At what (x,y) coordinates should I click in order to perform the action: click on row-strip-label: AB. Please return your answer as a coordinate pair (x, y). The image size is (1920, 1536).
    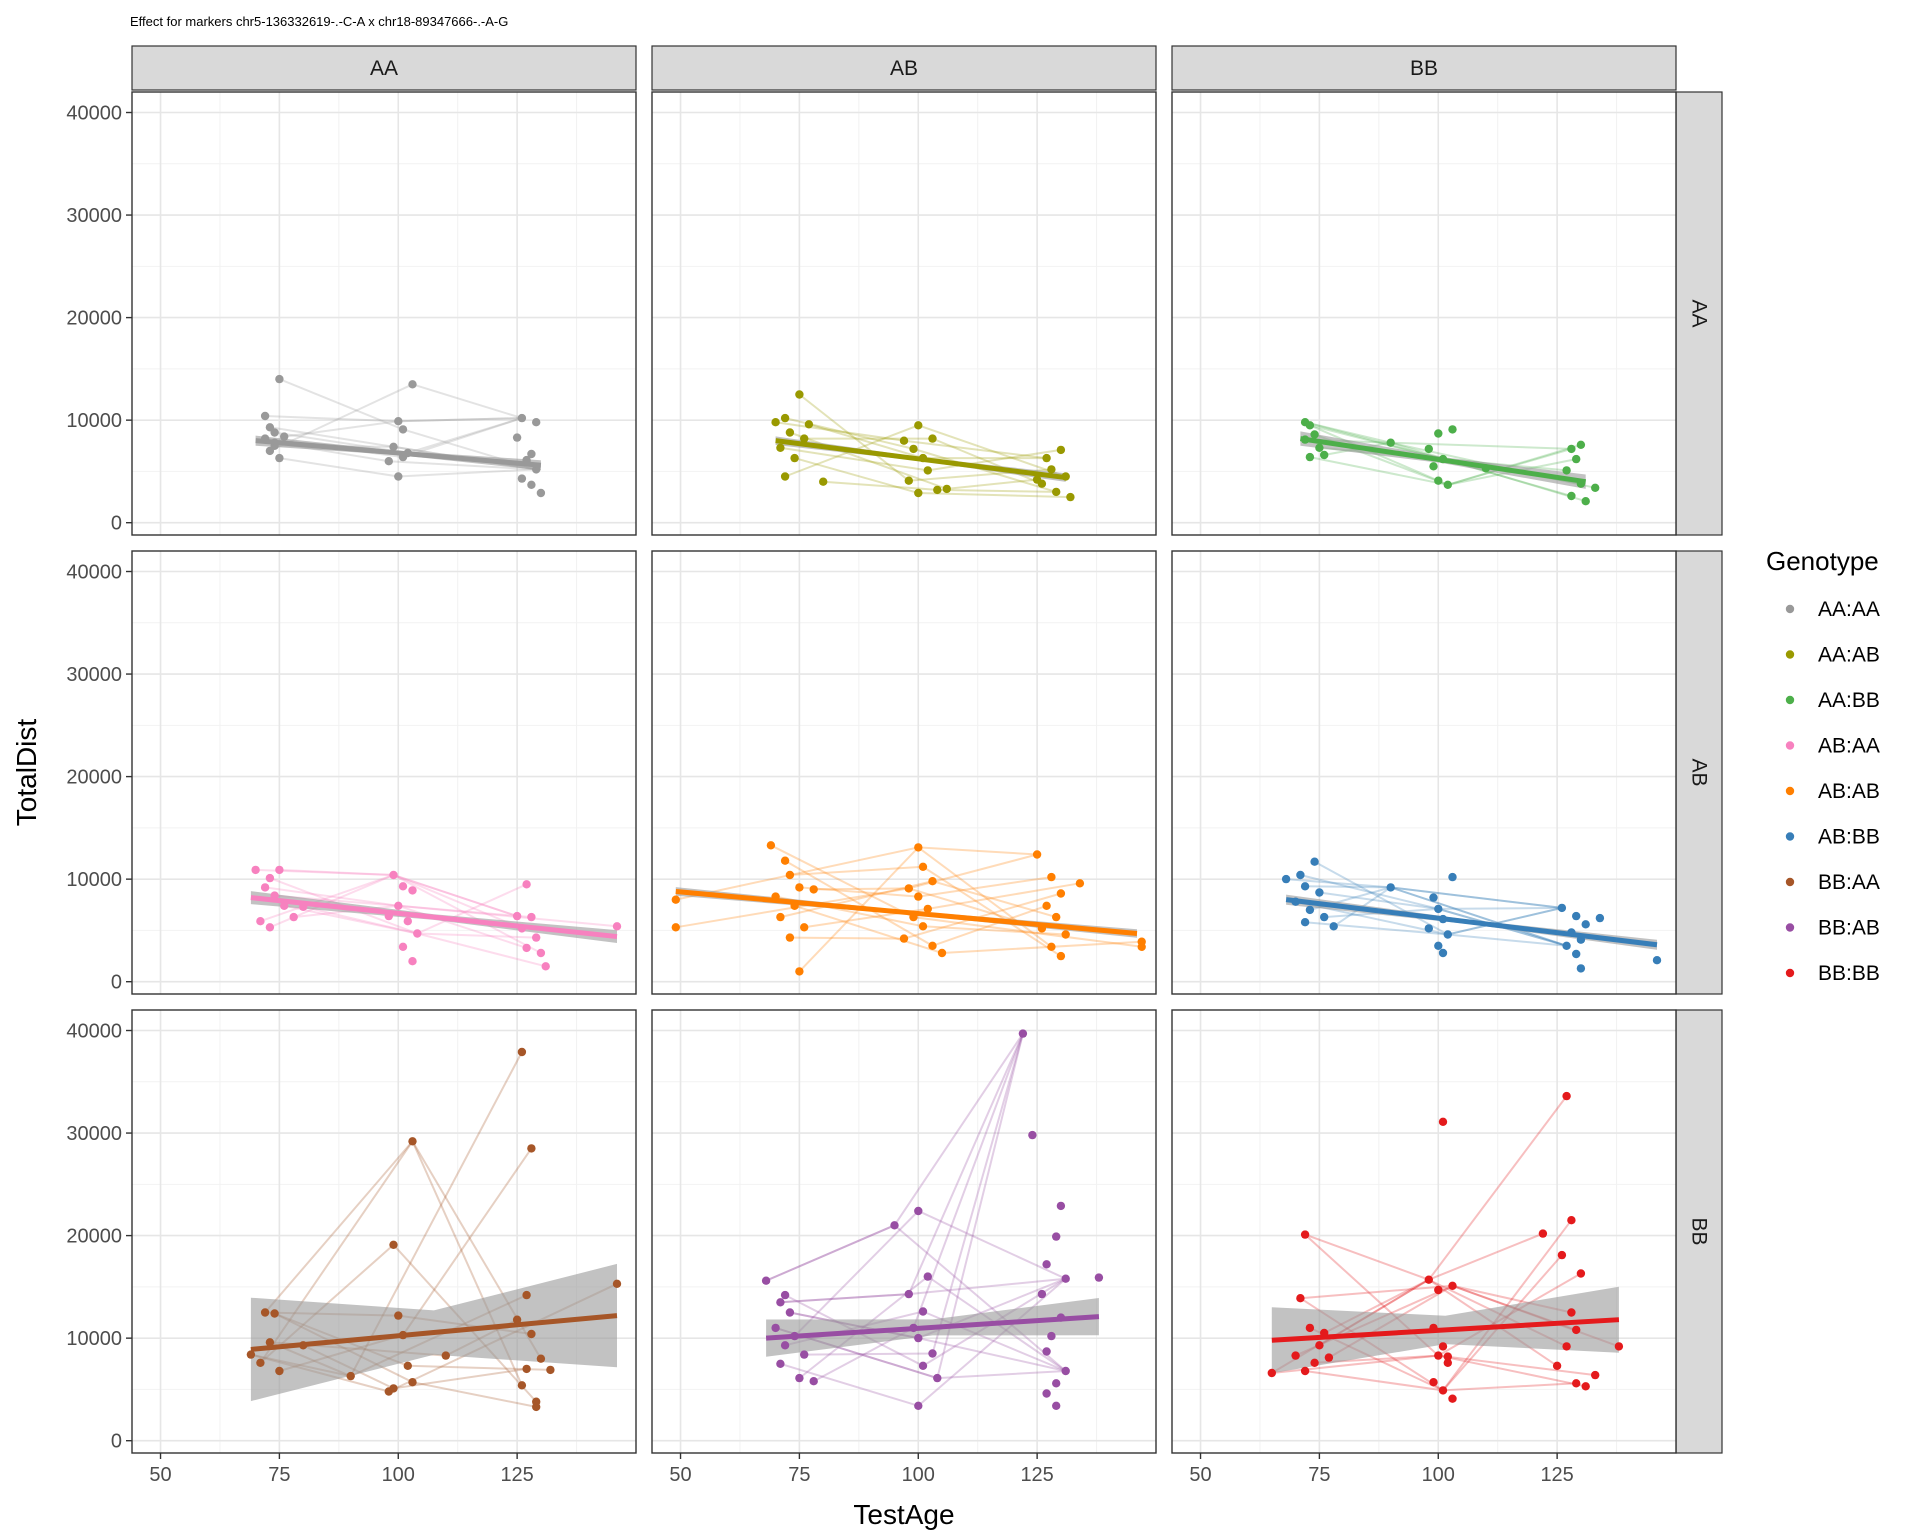
    Looking at the image, I should click on (1699, 772).